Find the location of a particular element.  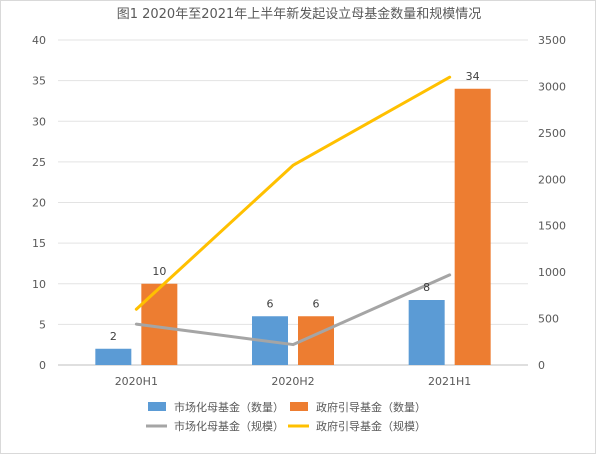

left-tick-label: 0 is located at coordinates (42, 365).